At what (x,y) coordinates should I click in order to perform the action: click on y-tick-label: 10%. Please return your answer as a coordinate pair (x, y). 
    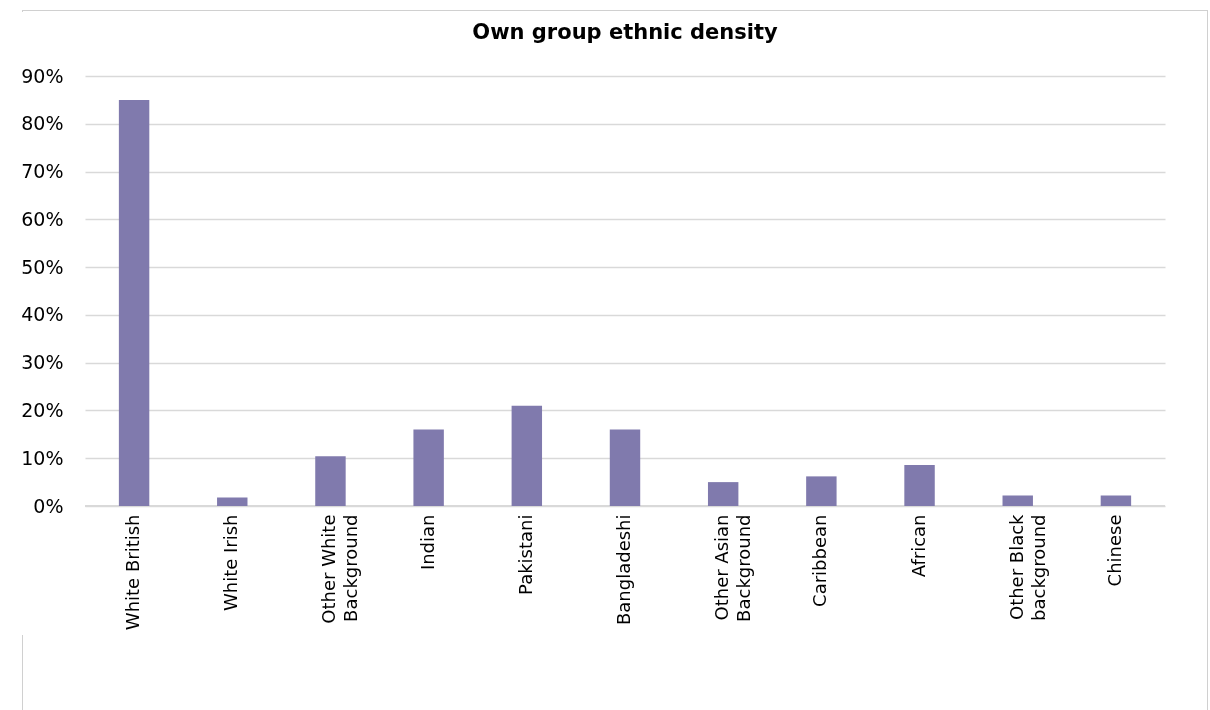
    Looking at the image, I should click on (42, 457).